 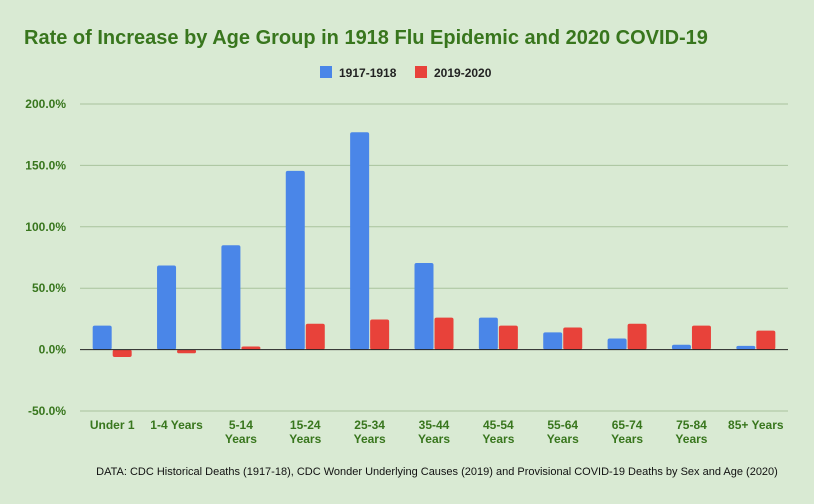 What do you see at coordinates (241, 432) in the screenshot?
I see `x-tick-label: 5-14 Years` at bounding box center [241, 432].